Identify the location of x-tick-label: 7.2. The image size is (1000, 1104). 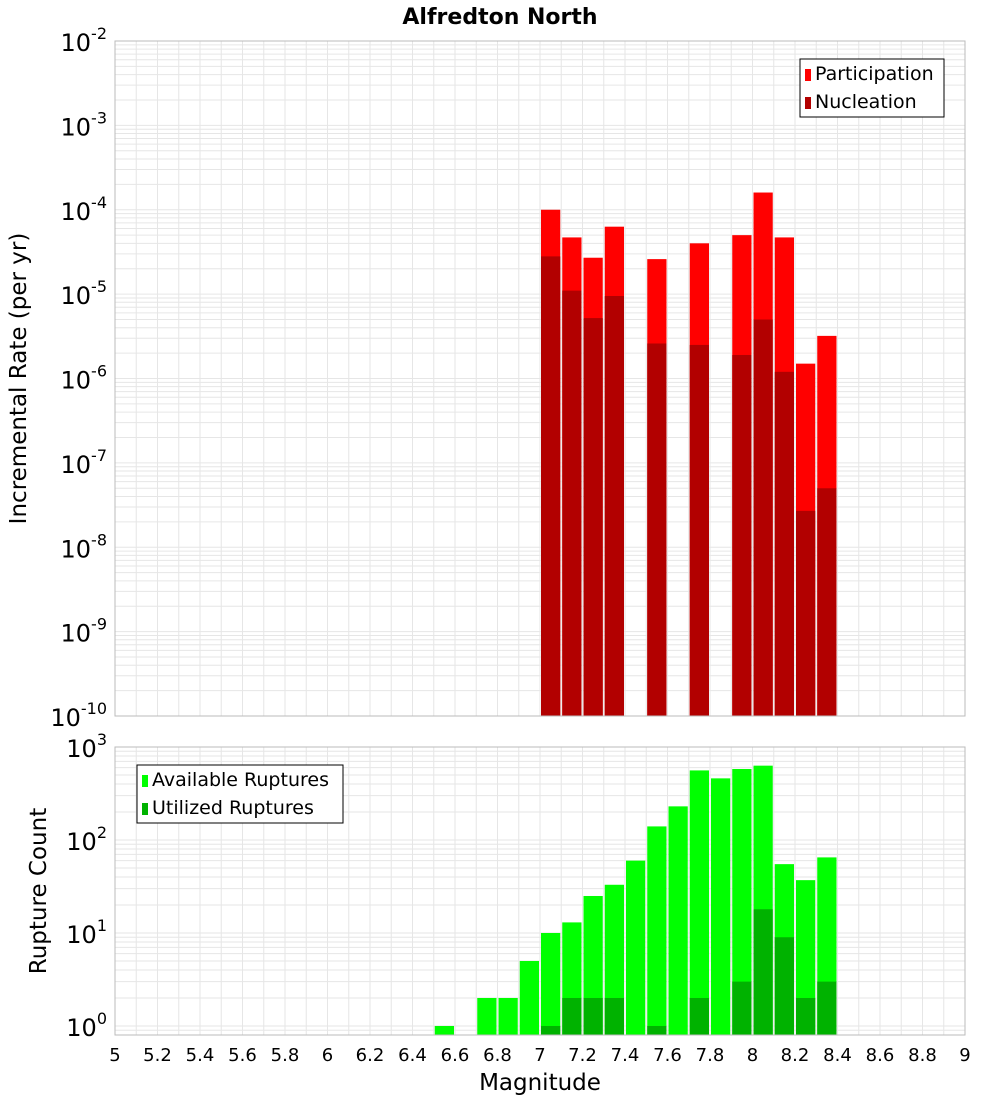
(582, 1055).